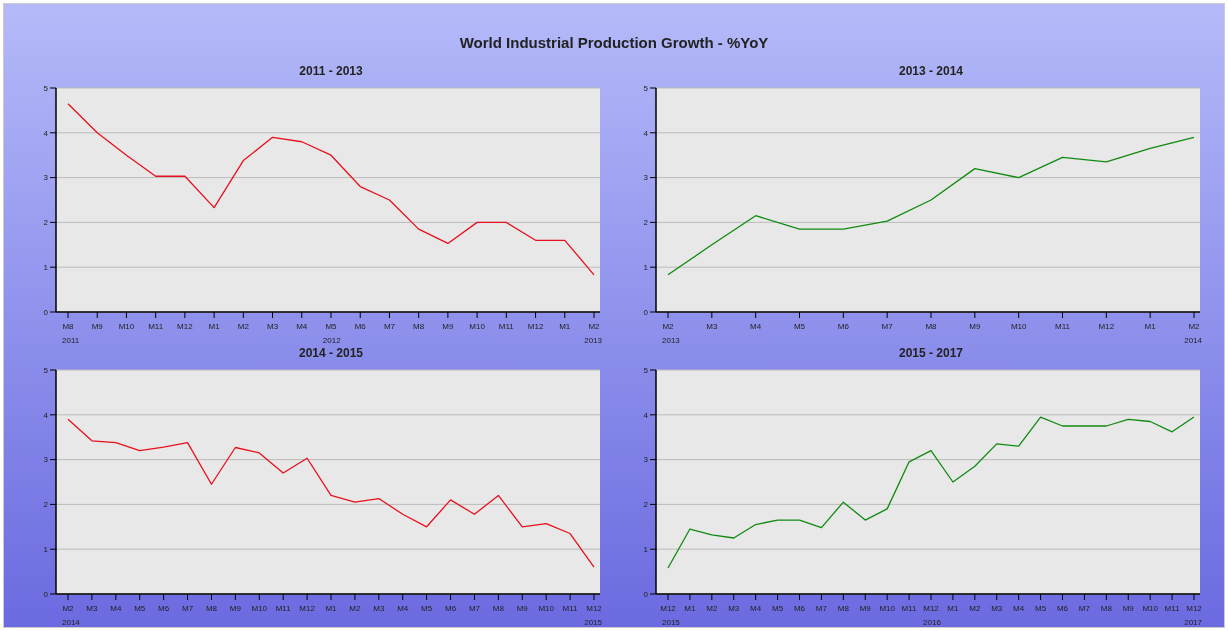 The height and width of the screenshot is (631, 1228). What do you see at coordinates (71, 340) in the screenshot?
I see `text: 2011` at bounding box center [71, 340].